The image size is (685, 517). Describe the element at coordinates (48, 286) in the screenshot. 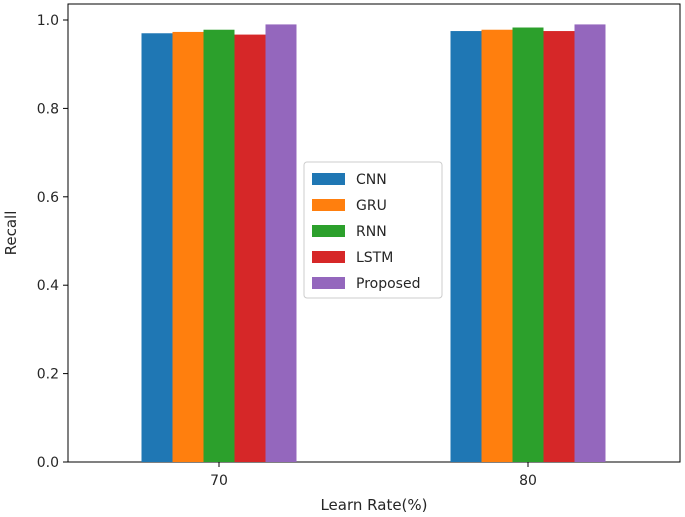

I see `y-tick-label: 0.4` at that location.